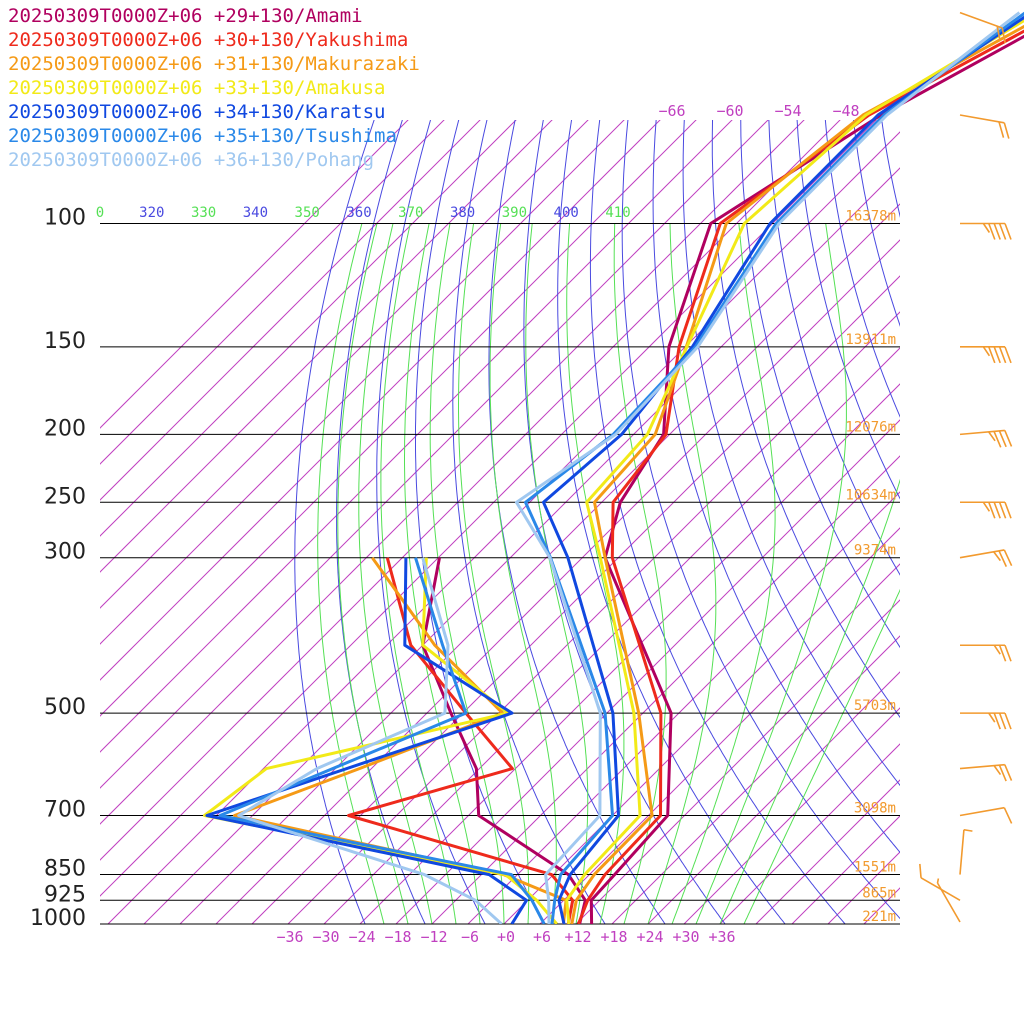 The width and height of the screenshot is (1024, 1024). I want to click on theta-label: 410, so click(617, 213).